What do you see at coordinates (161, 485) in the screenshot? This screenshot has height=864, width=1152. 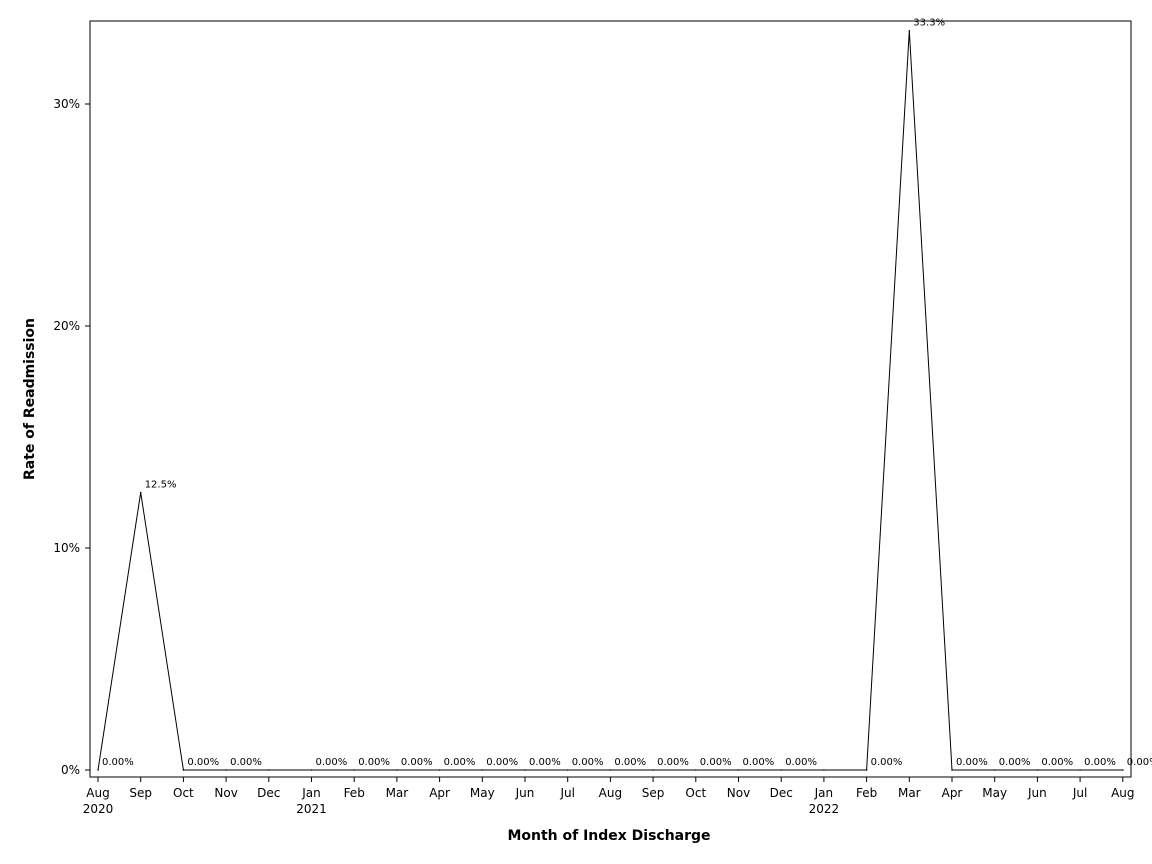 I see `data-label: 12.5%` at bounding box center [161, 485].